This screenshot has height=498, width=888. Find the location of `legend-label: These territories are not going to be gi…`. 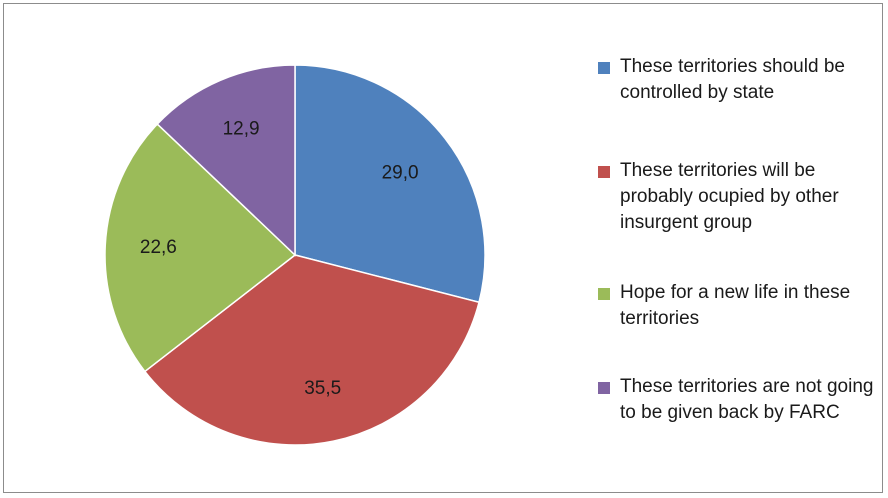

legend-label: These territories are not going to be gi… is located at coordinates (747, 399).